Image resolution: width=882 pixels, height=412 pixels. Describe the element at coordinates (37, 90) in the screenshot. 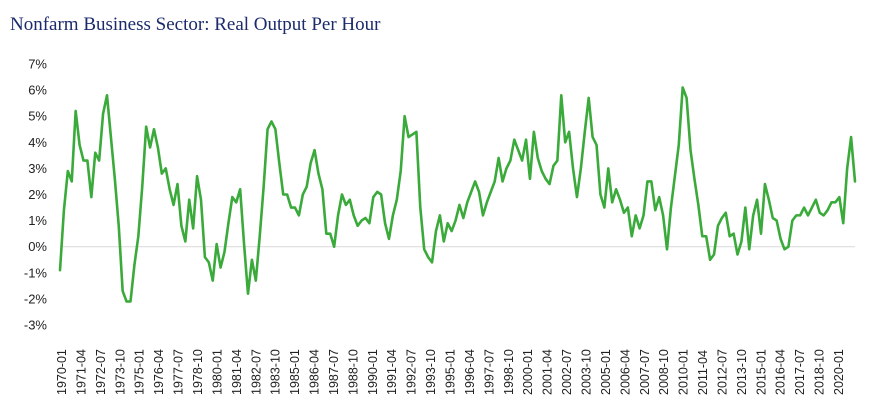

I see `y-tick-label: 6%` at that location.